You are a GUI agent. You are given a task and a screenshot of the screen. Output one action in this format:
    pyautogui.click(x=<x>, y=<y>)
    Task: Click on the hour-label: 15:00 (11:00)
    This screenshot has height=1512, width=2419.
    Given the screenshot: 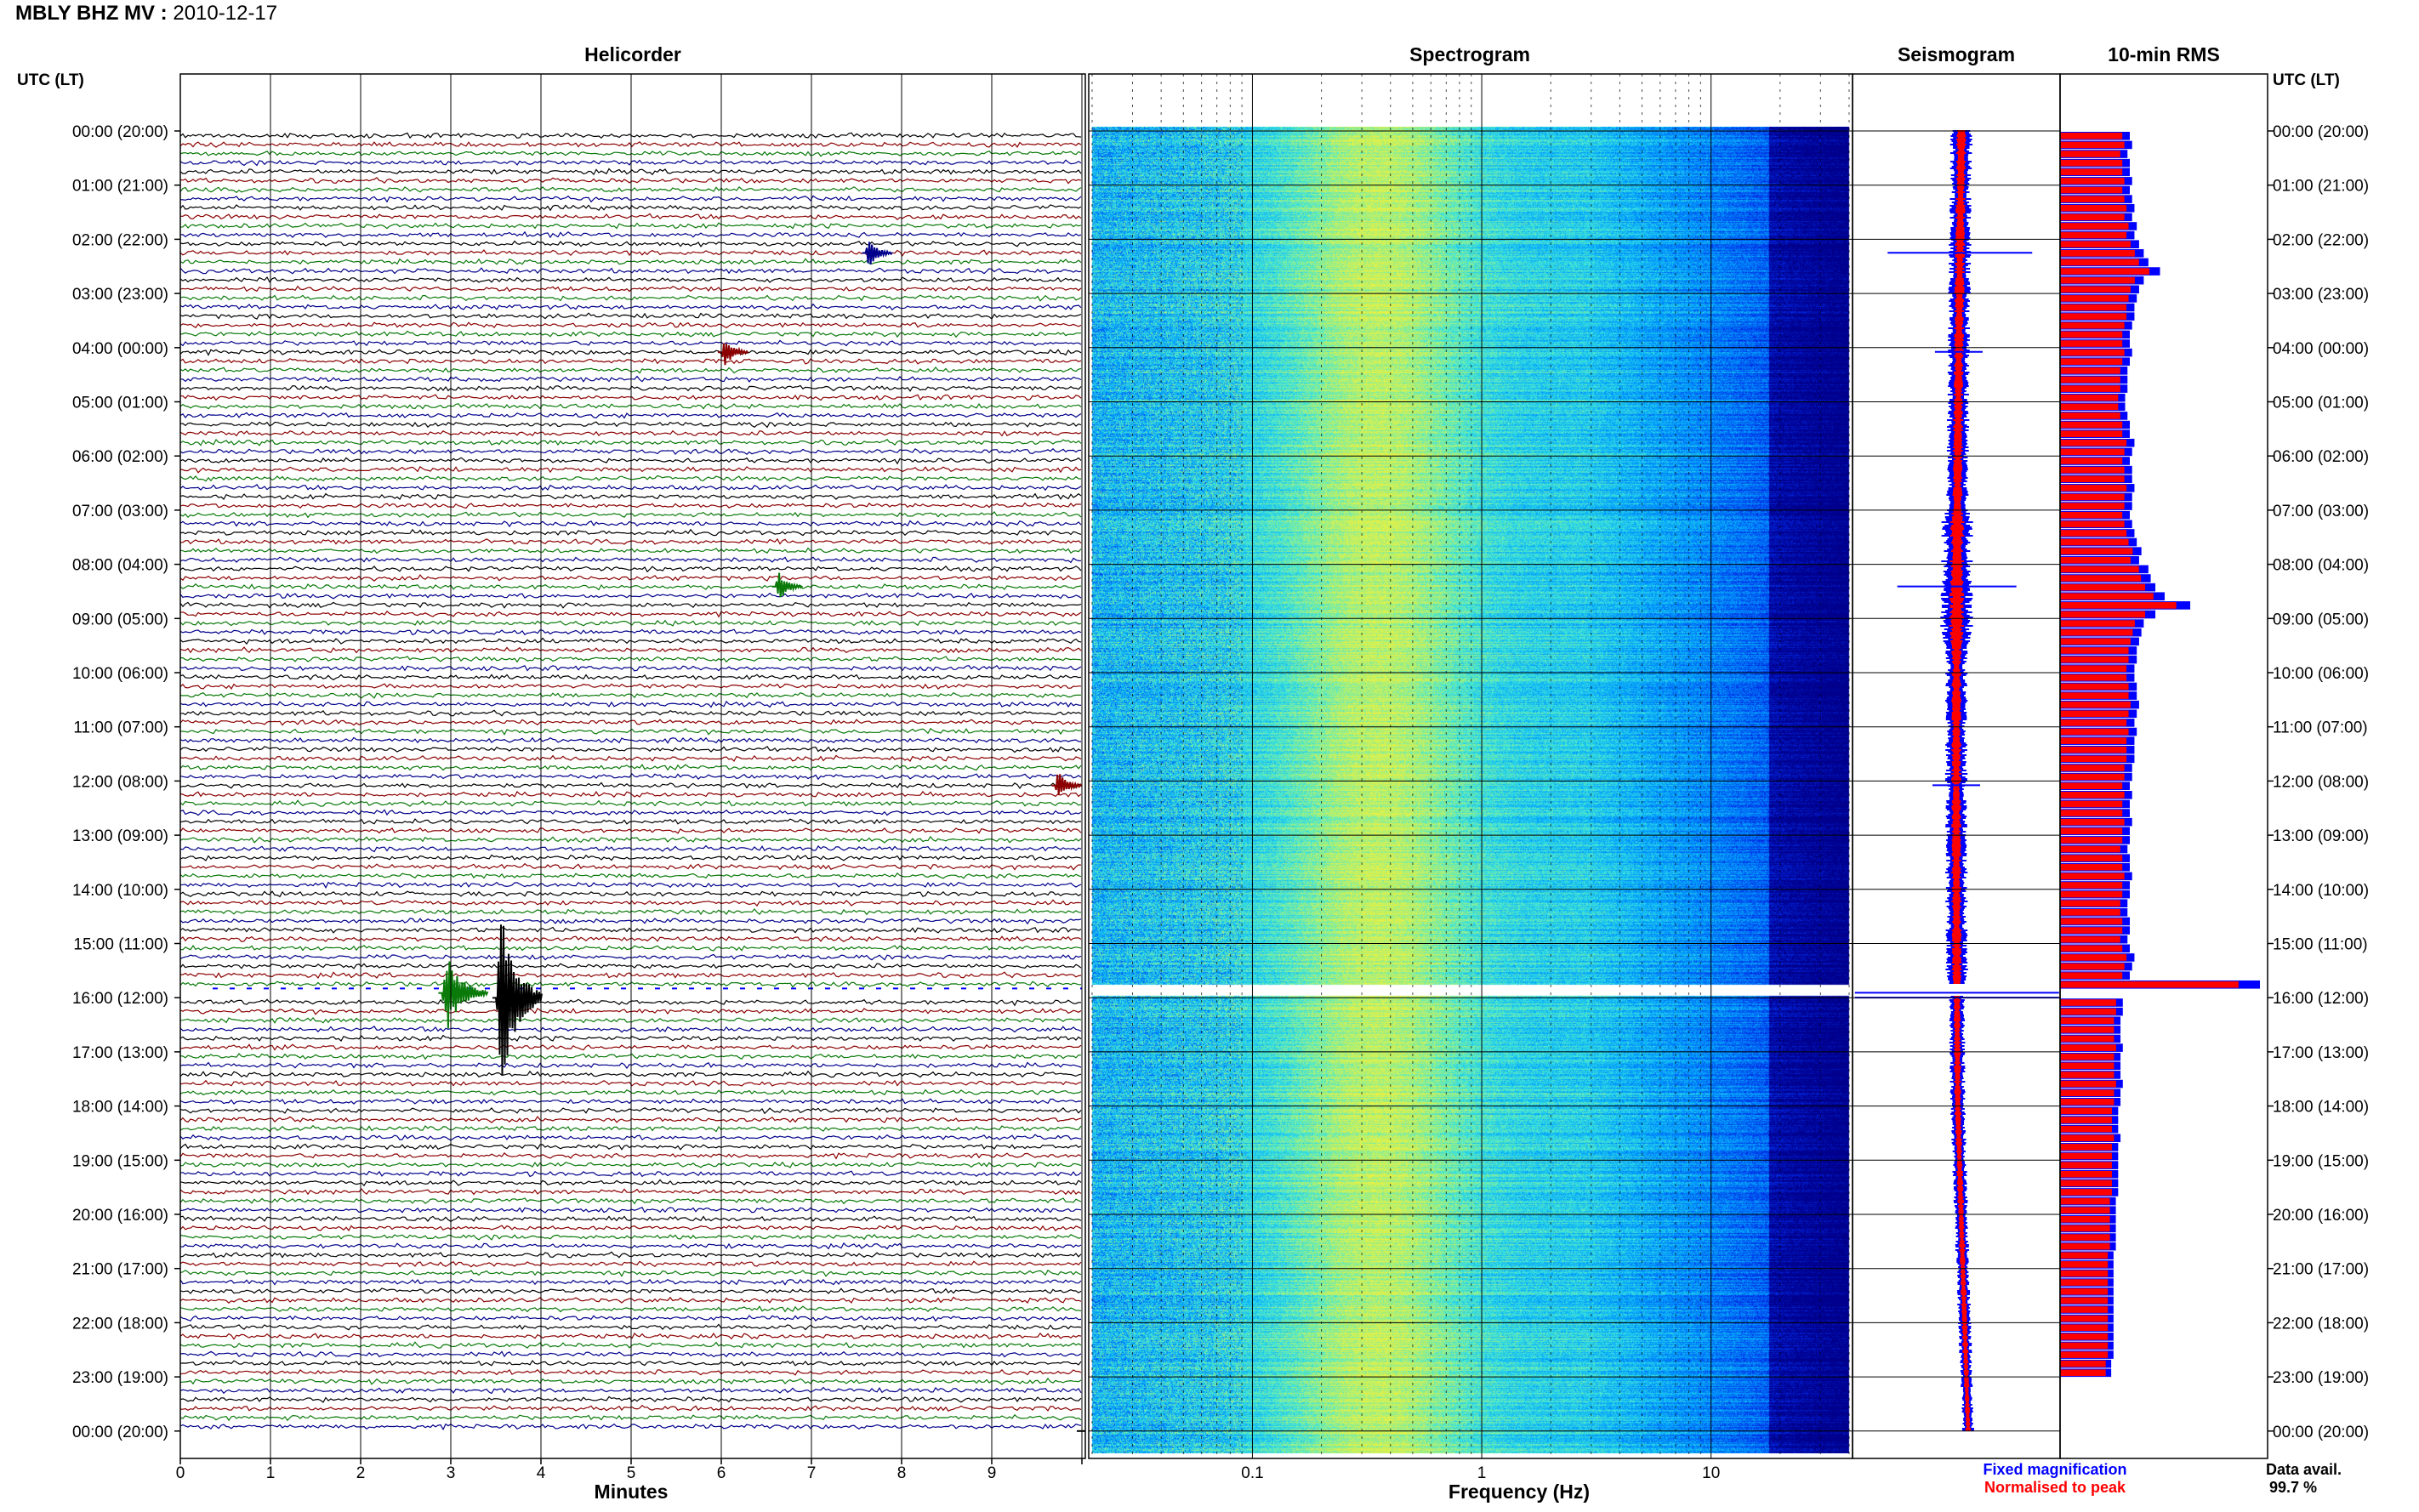 What is the action you would take?
    pyautogui.click(x=120, y=945)
    